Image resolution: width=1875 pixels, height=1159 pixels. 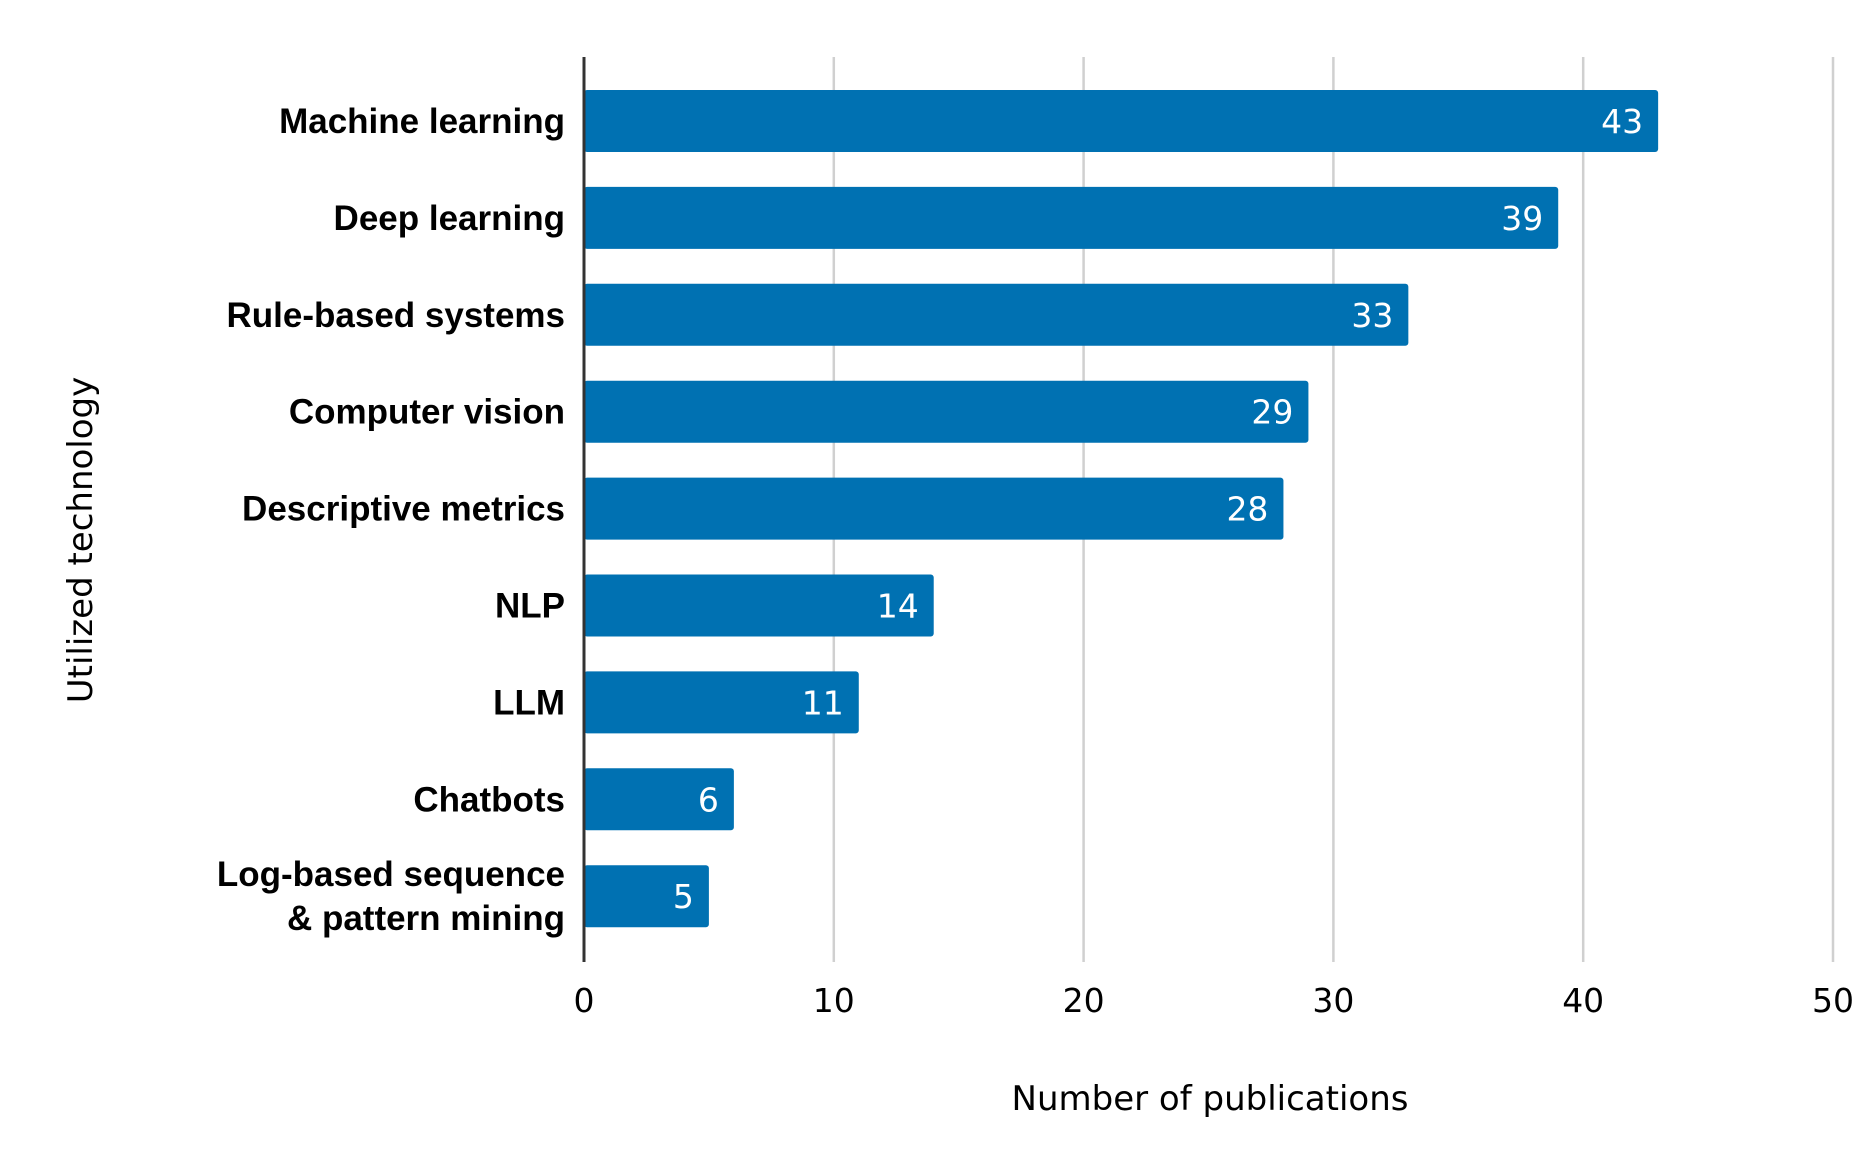 I want to click on category-label: Chatbots, so click(x=489, y=799).